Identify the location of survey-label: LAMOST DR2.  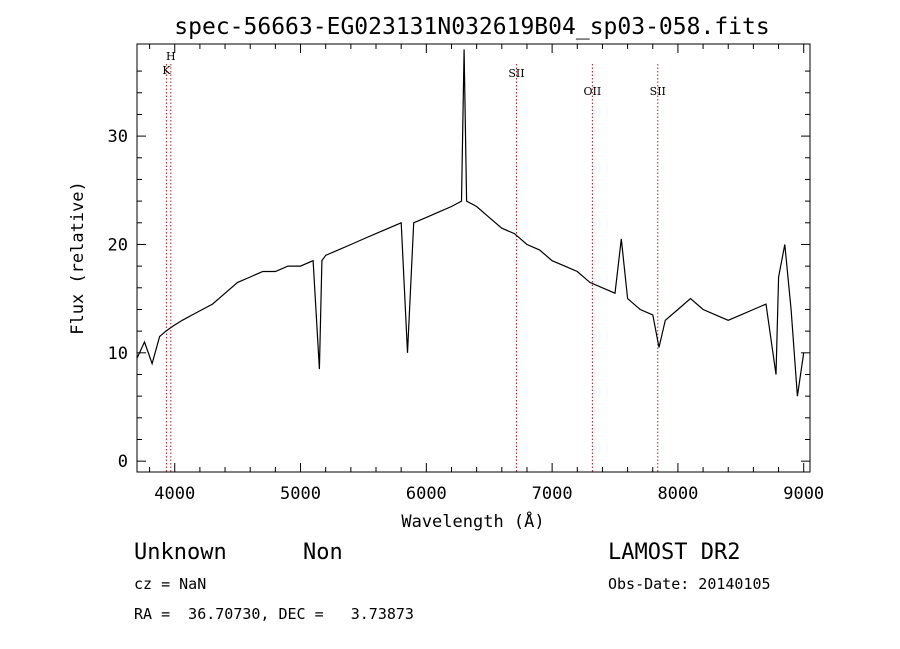
(674, 552).